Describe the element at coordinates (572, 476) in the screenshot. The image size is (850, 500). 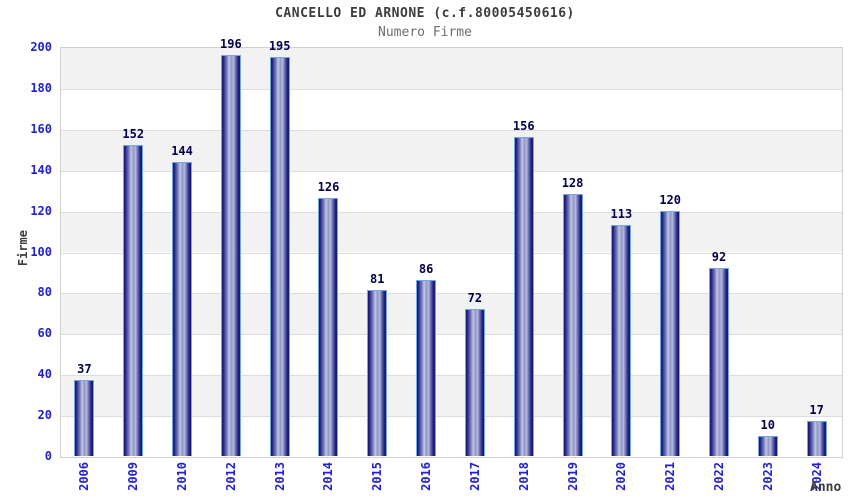
I see `x-tick-label: 2019` at that location.